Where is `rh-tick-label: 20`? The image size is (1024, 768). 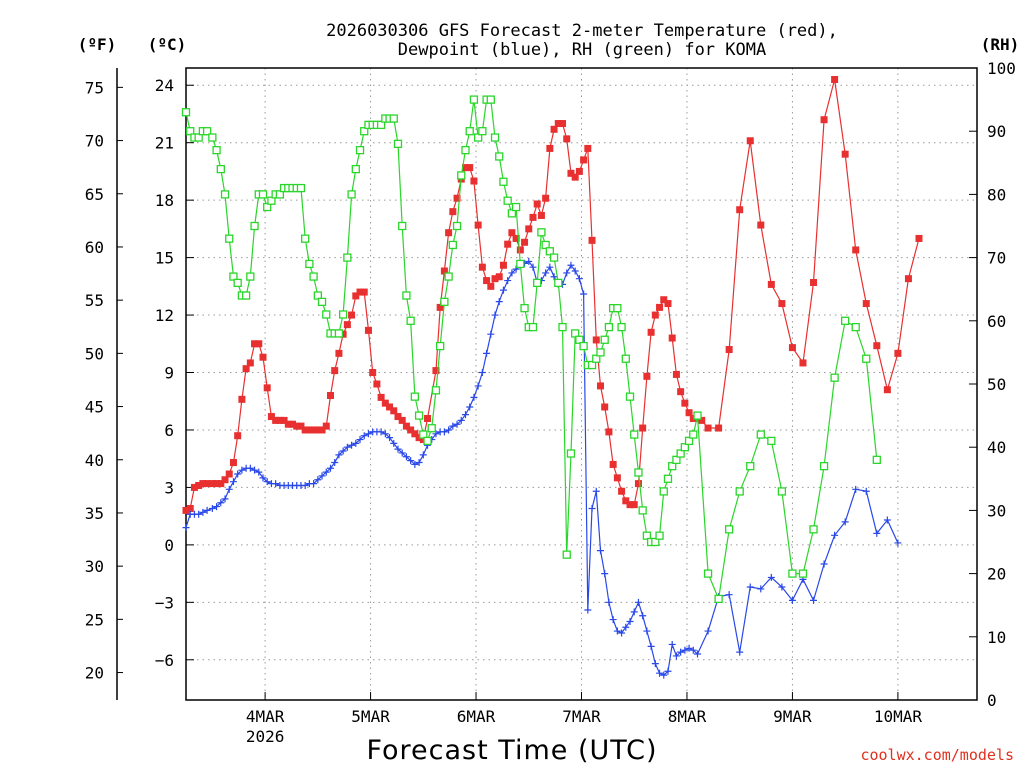 rh-tick-label: 20 is located at coordinates (996, 574).